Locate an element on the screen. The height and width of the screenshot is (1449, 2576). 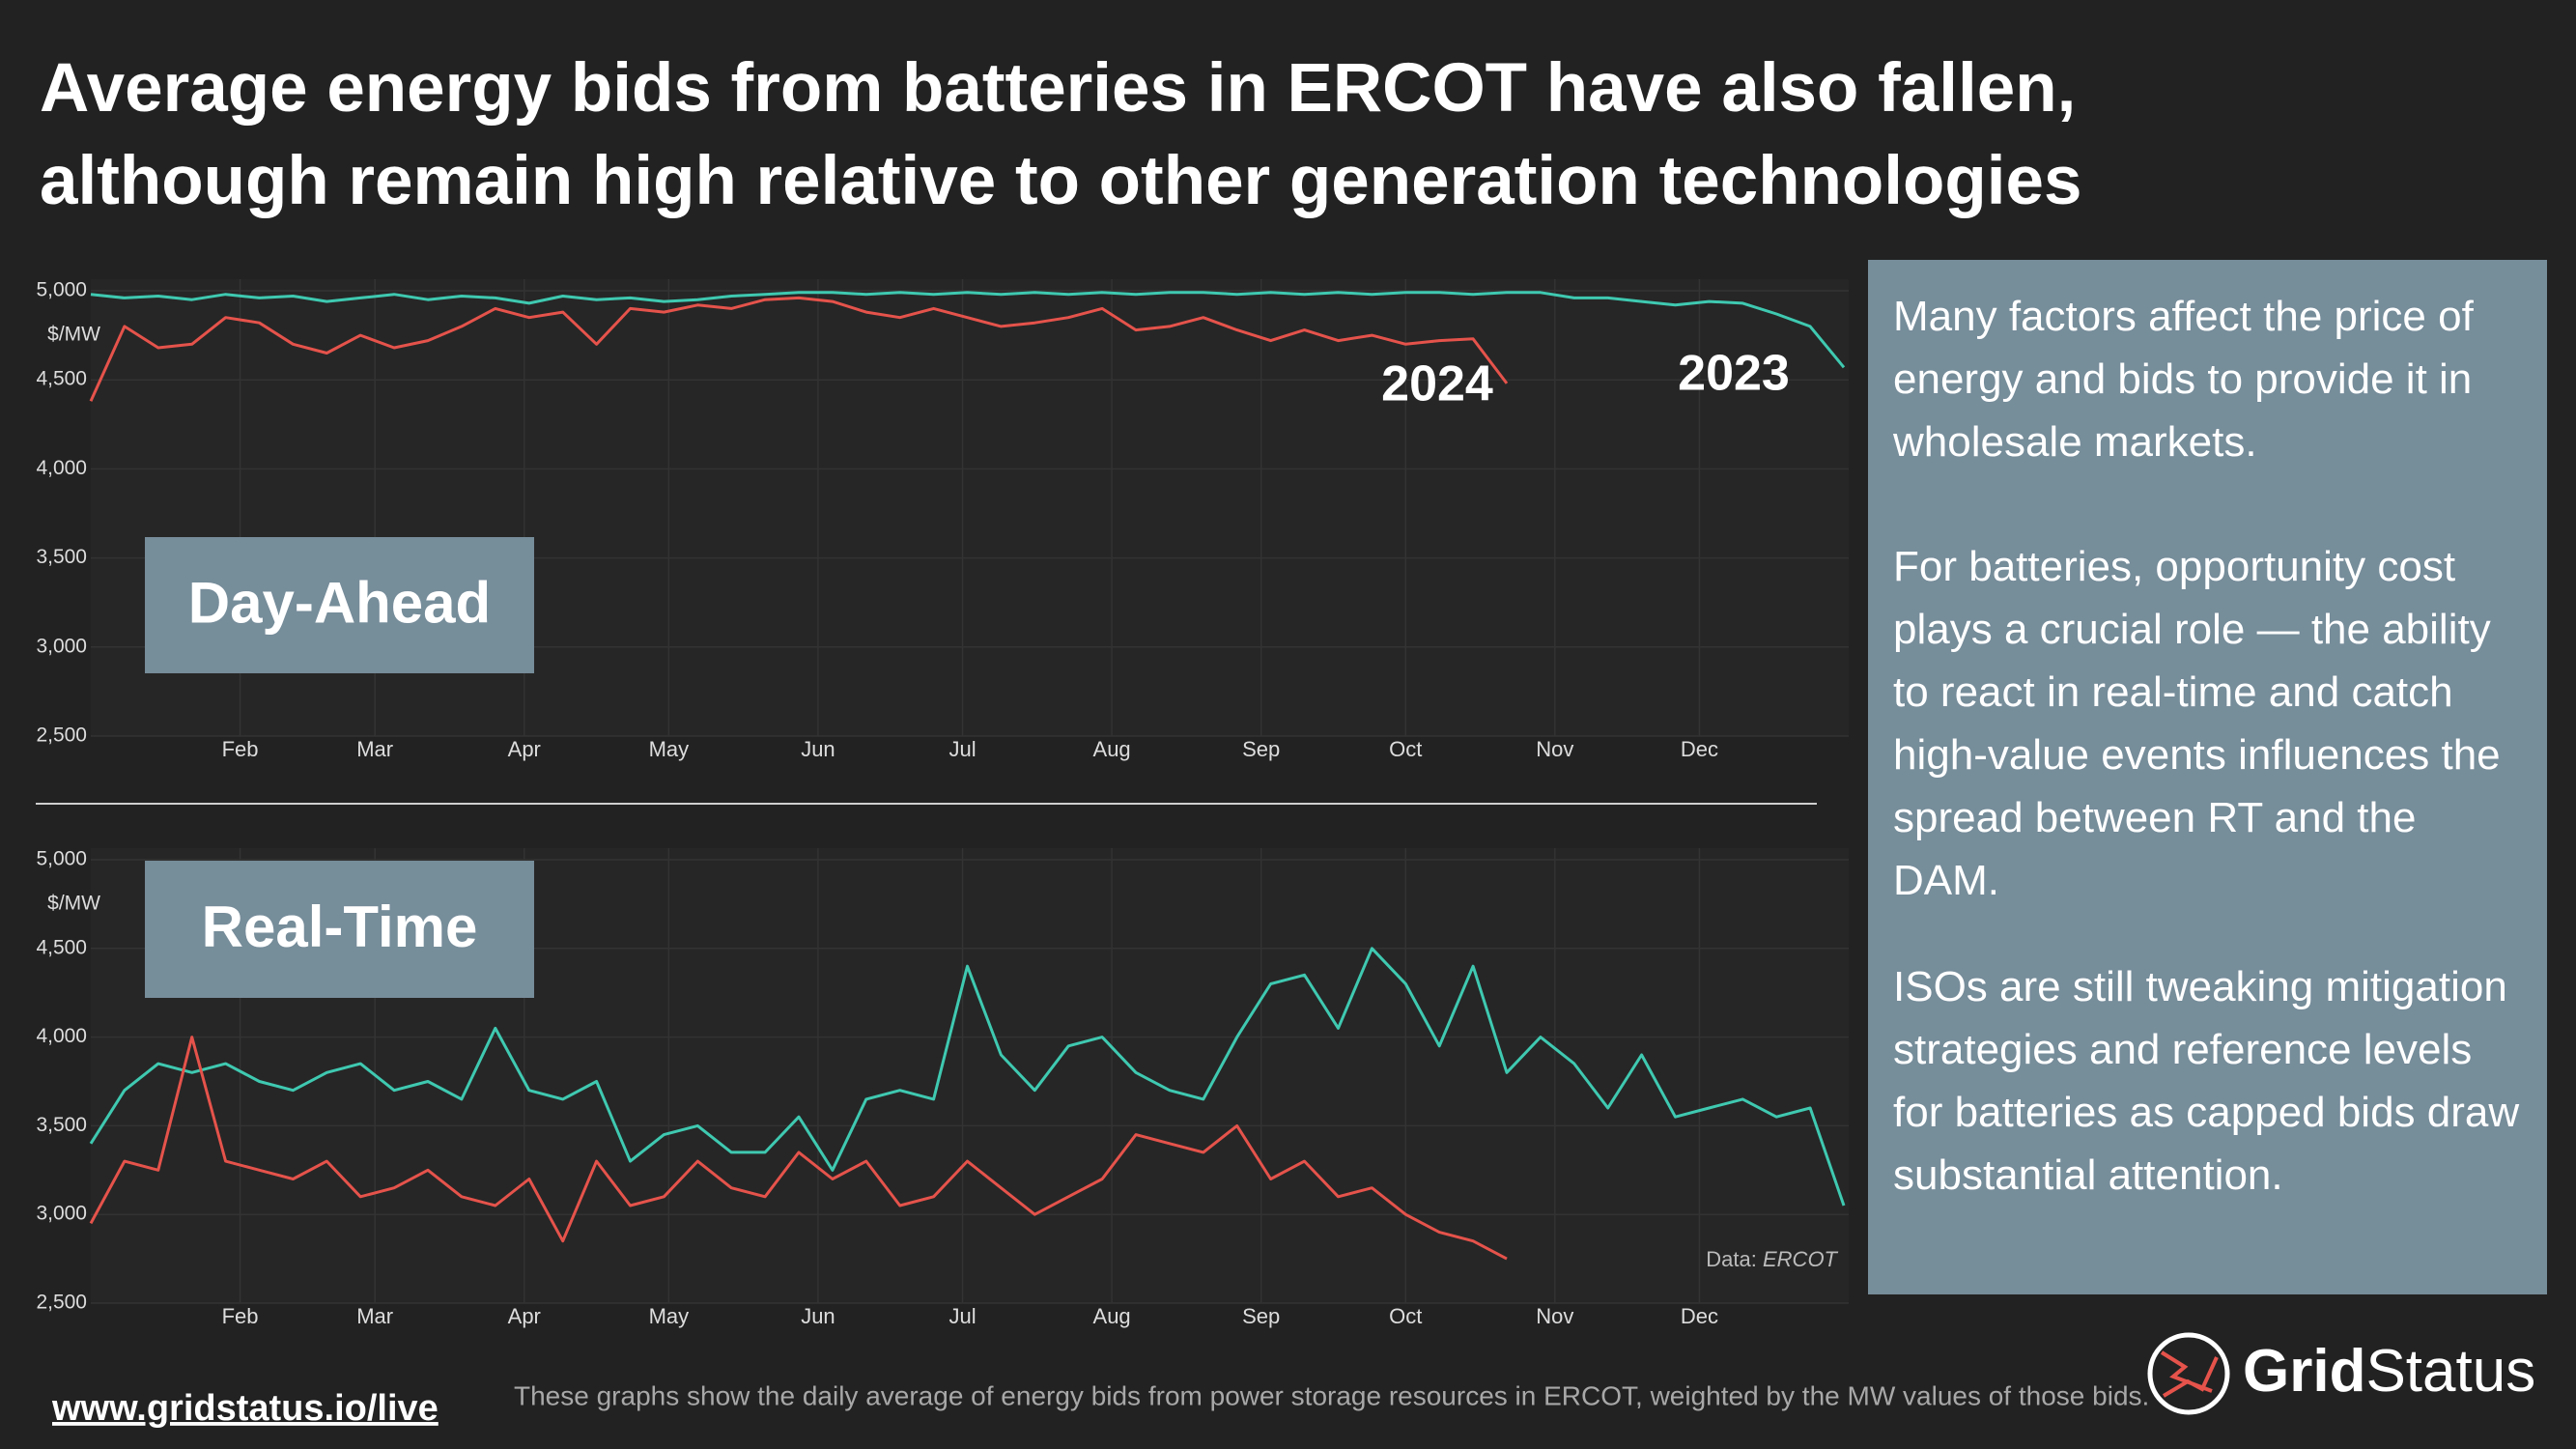
source-name: ERCOT is located at coordinates (1801, 1259).